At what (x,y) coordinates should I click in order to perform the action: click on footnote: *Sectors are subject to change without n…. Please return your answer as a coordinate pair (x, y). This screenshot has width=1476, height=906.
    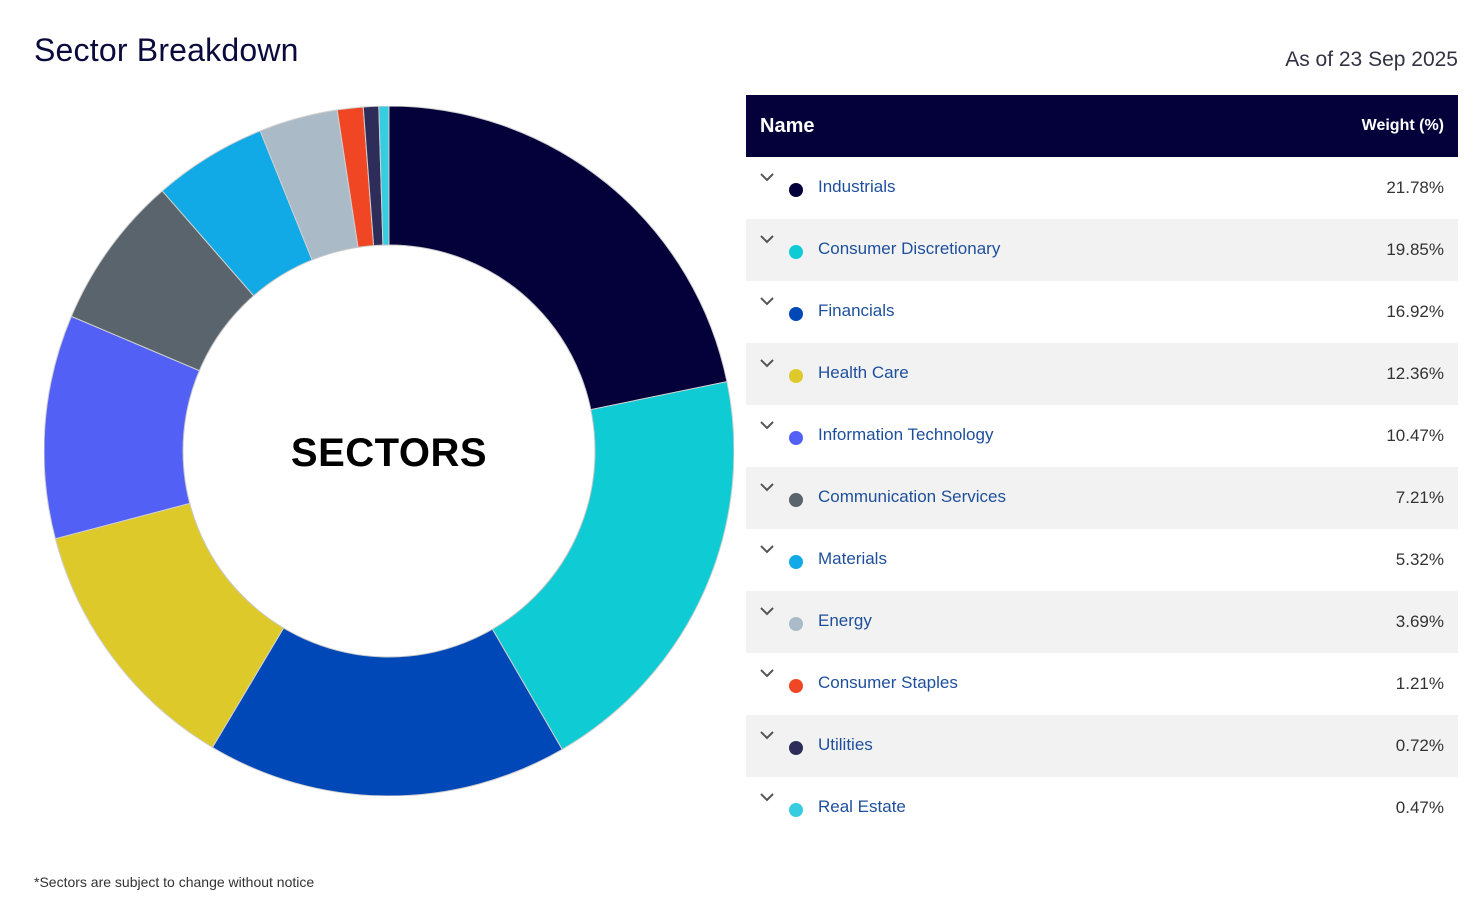
    Looking at the image, I should click on (174, 882).